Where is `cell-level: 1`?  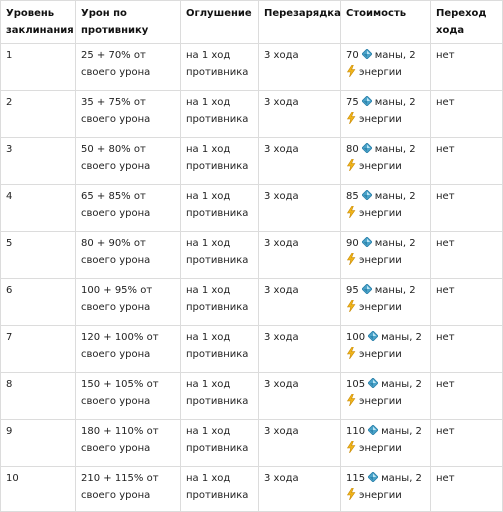 cell-level: 1 is located at coordinates (38, 67).